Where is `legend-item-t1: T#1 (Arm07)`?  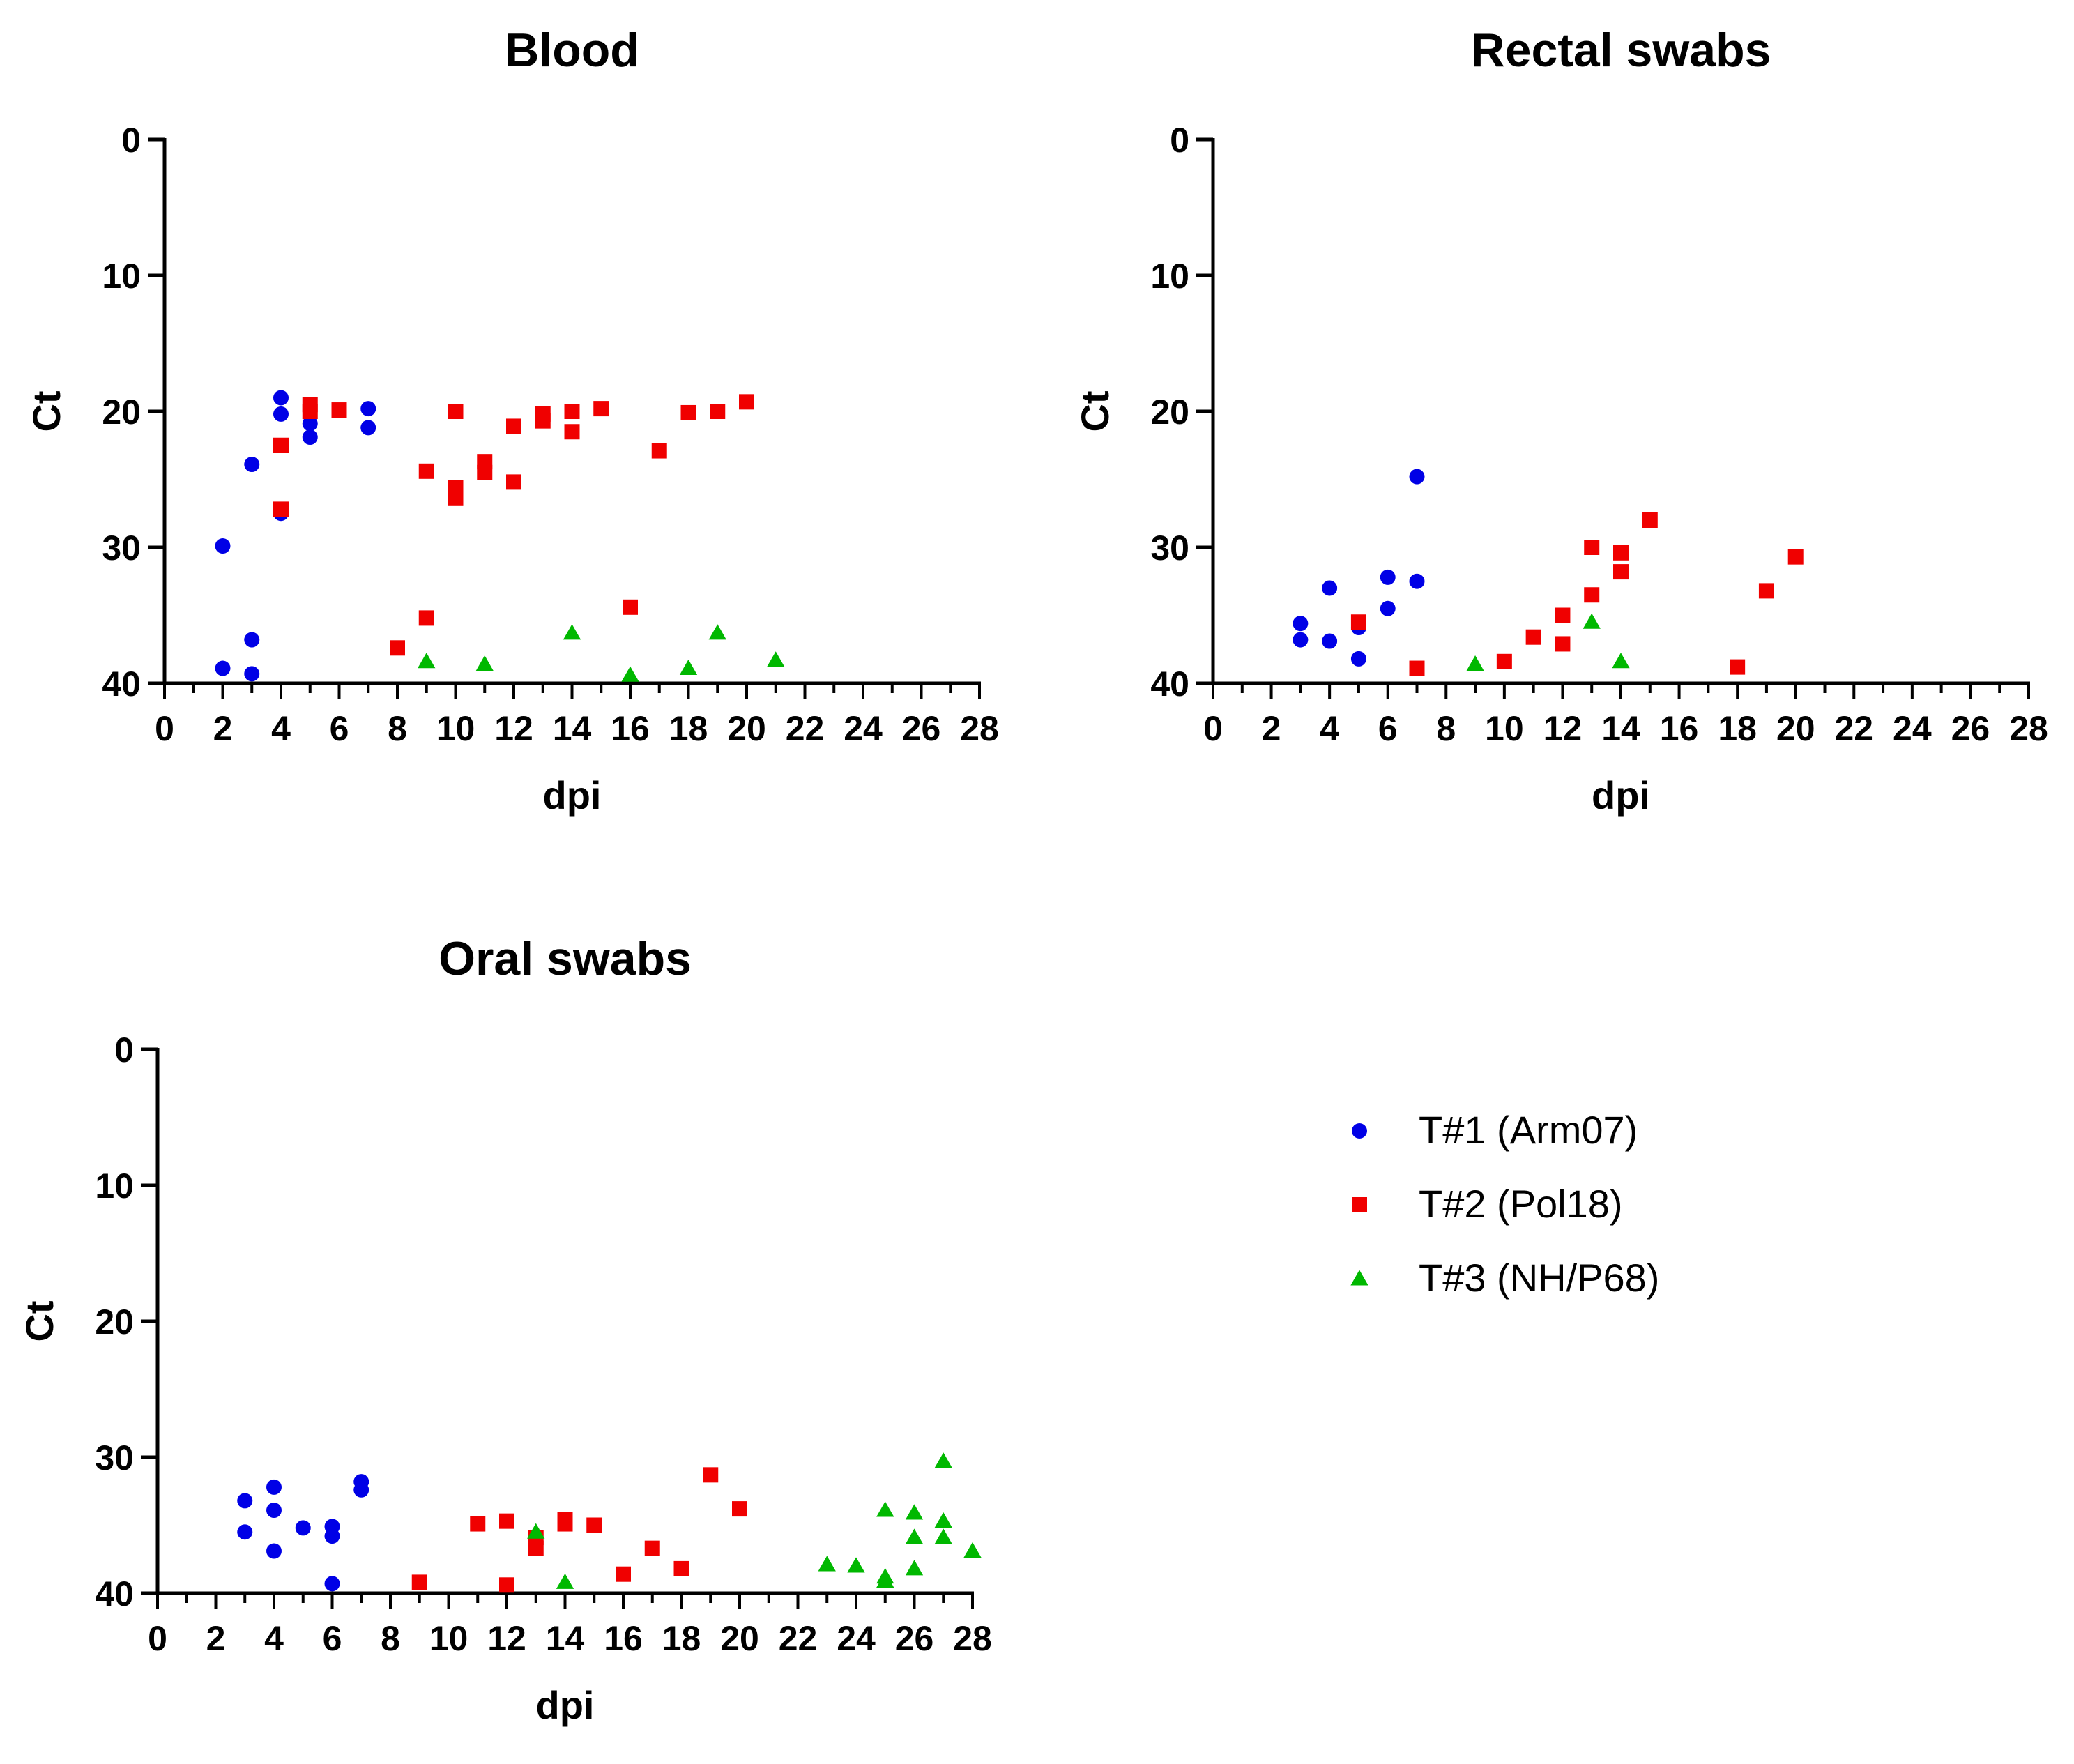
legend-item-t1: T#1 (Arm07) is located at coordinates (1495, 1130).